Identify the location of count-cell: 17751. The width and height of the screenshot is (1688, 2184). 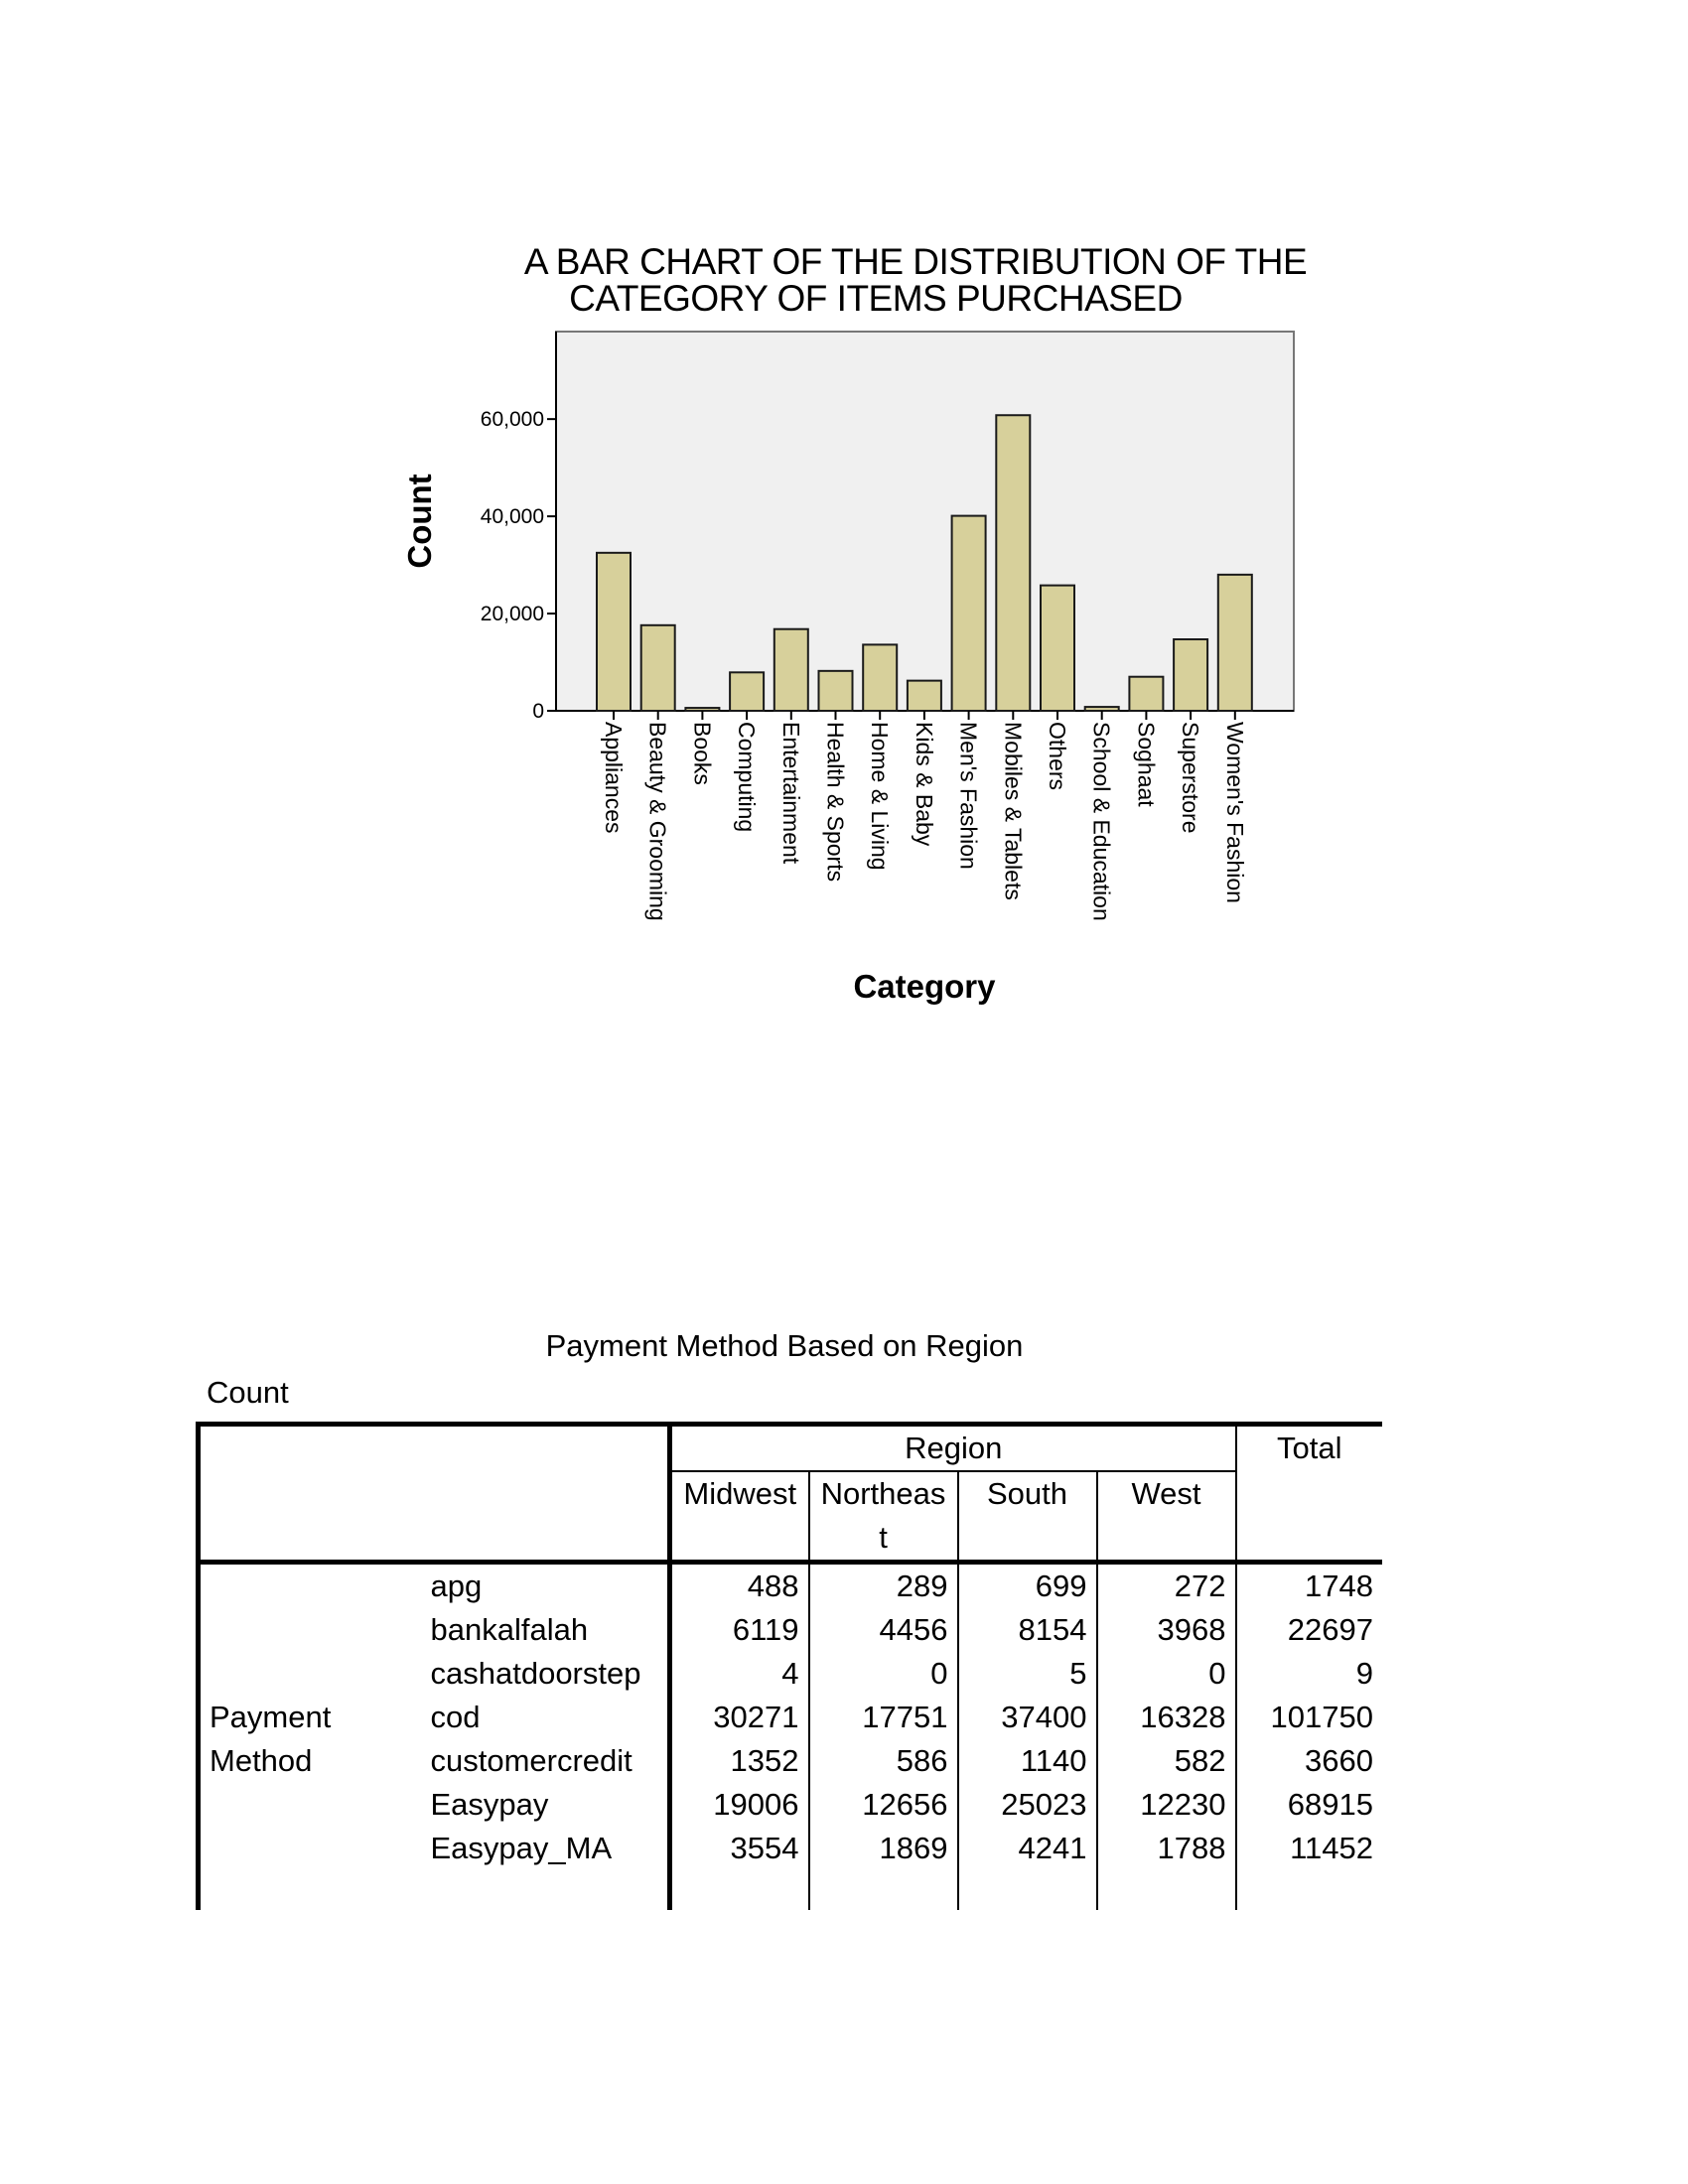
(882, 1717).